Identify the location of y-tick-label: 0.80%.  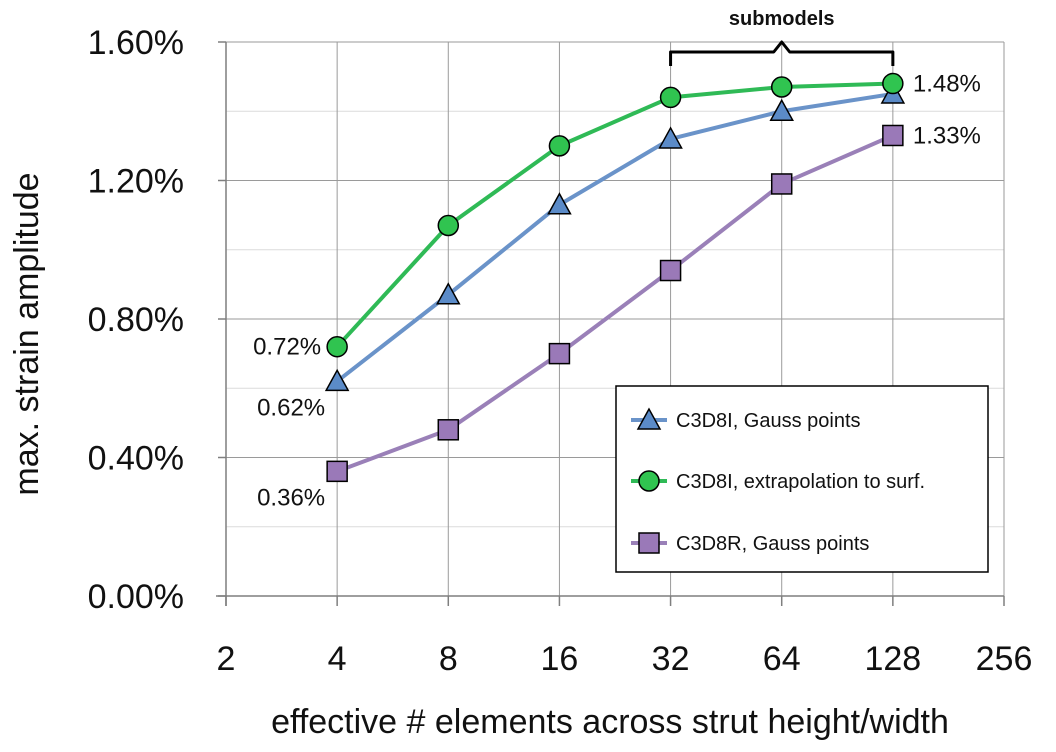
(136, 320).